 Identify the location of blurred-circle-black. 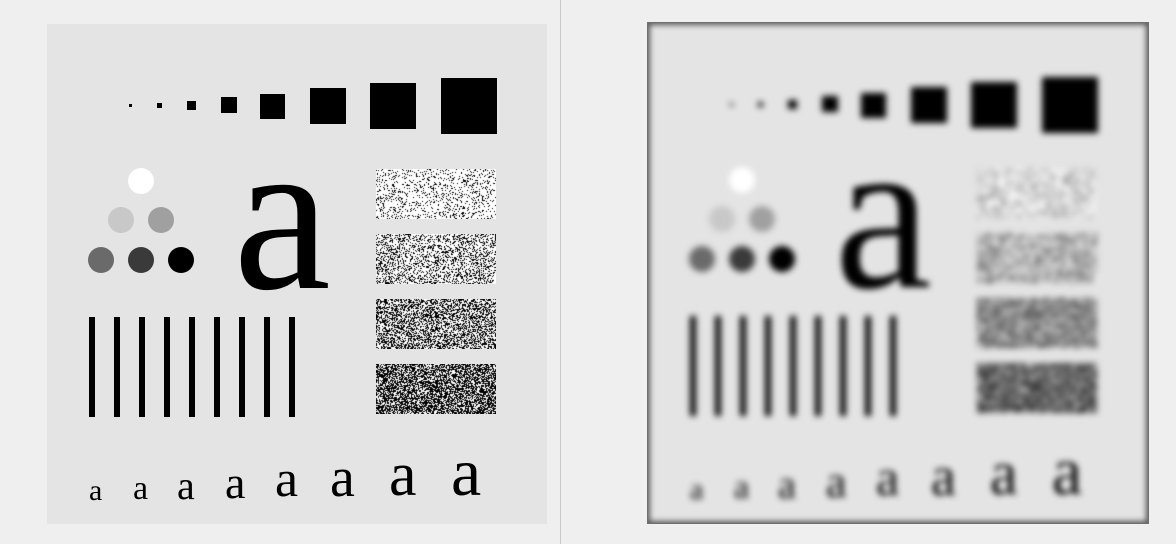
(782, 259).